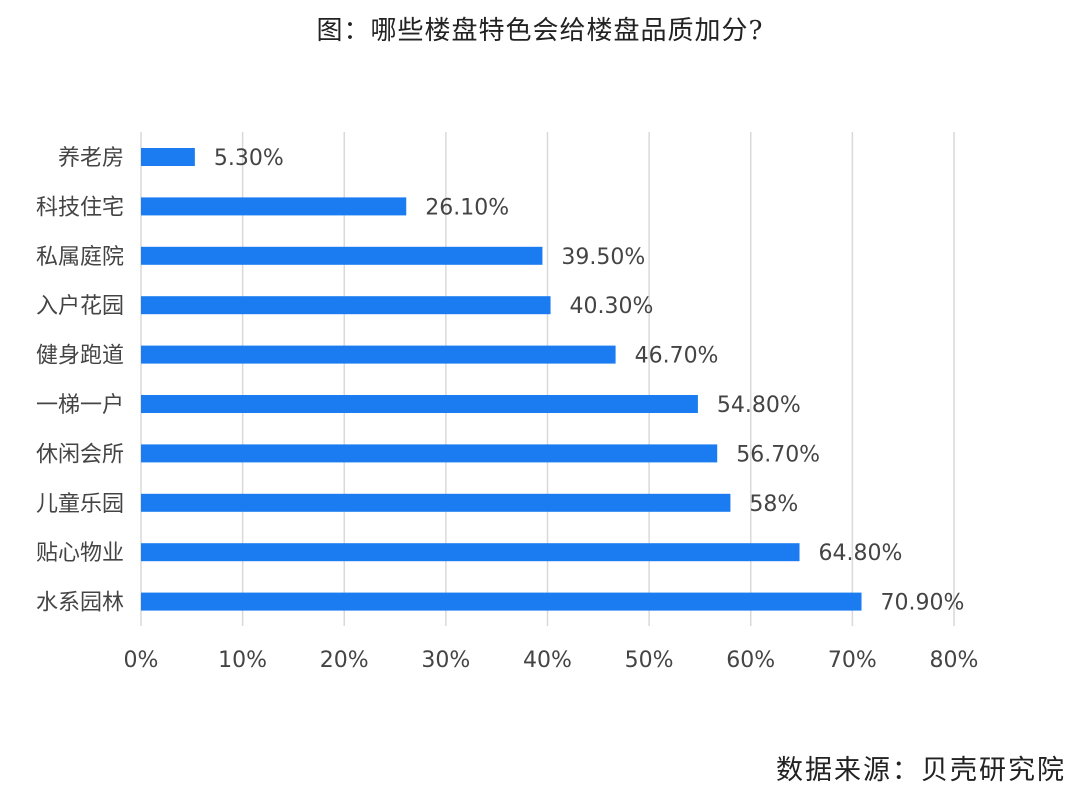 The height and width of the screenshot is (792, 1080). I want to click on data-label: 26.10%, so click(467, 207).